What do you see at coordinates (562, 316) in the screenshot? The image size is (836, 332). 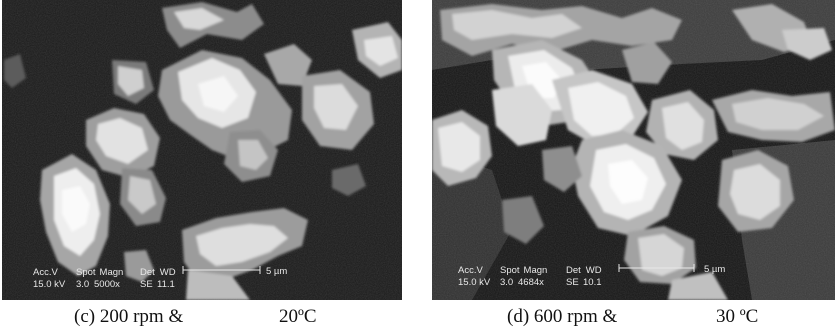 I see `caption-d-prefix: (d) 600 rpm &` at bounding box center [562, 316].